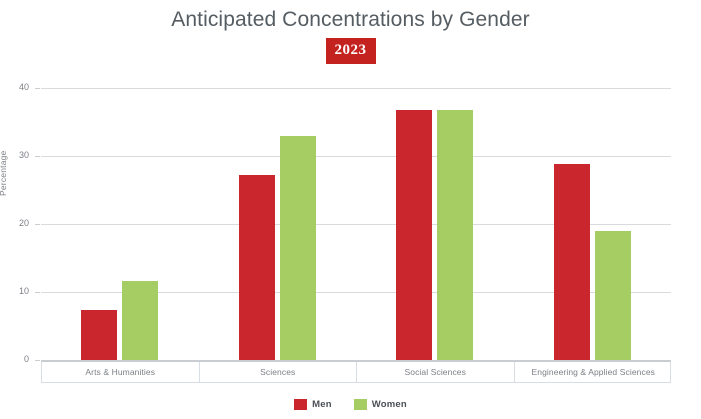  What do you see at coordinates (23, 87) in the screenshot?
I see `y-axis-tick-label: 40` at bounding box center [23, 87].